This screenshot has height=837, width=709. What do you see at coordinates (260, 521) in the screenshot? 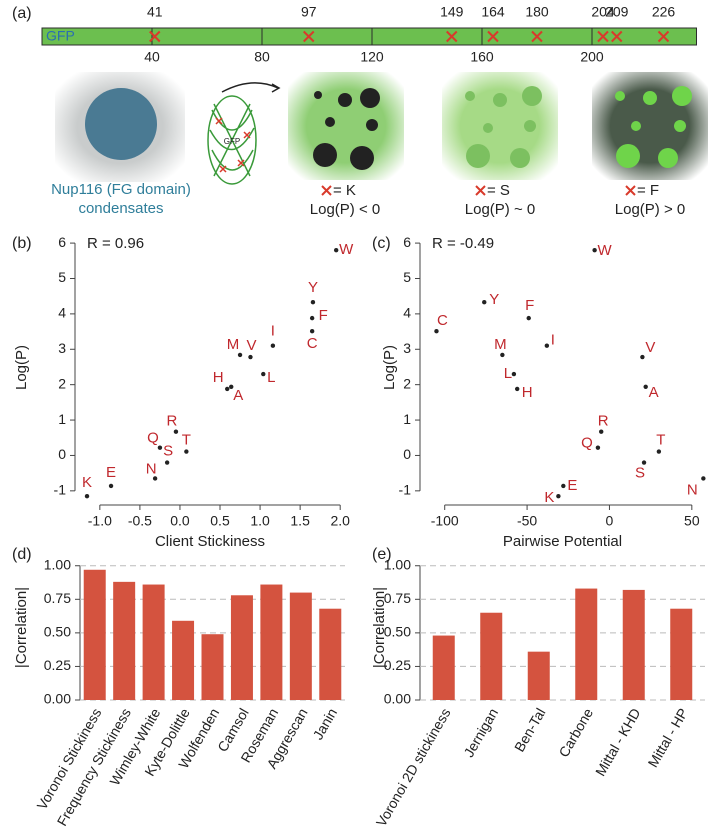
I see `x-tick-label: 1.0` at bounding box center [260, 521].